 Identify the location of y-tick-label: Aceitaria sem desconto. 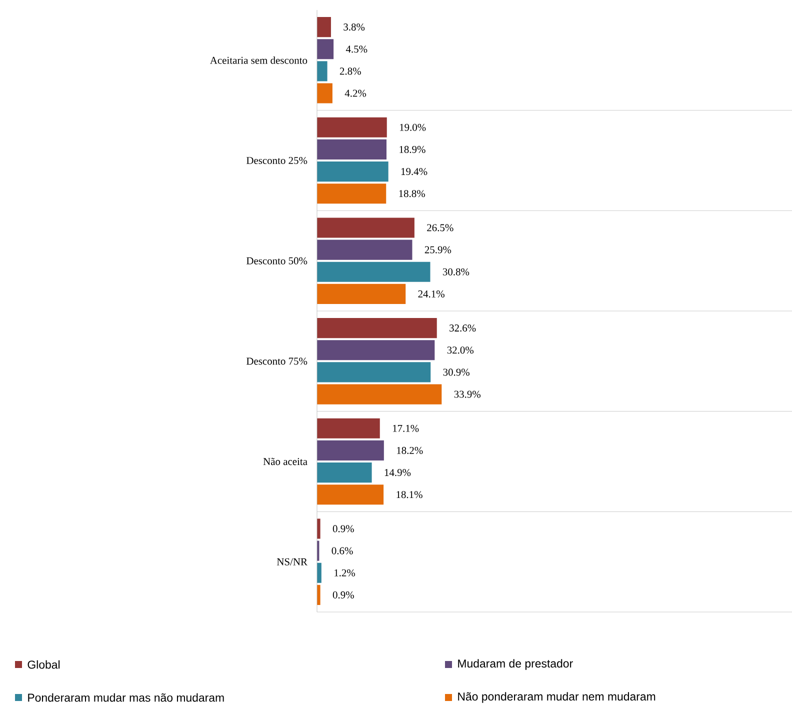
(259, 60).